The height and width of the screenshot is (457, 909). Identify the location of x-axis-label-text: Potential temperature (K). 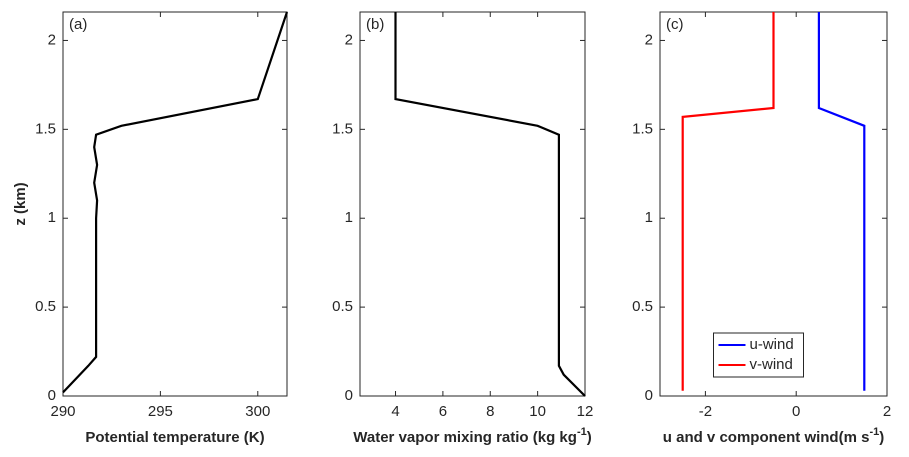
(174, 437).